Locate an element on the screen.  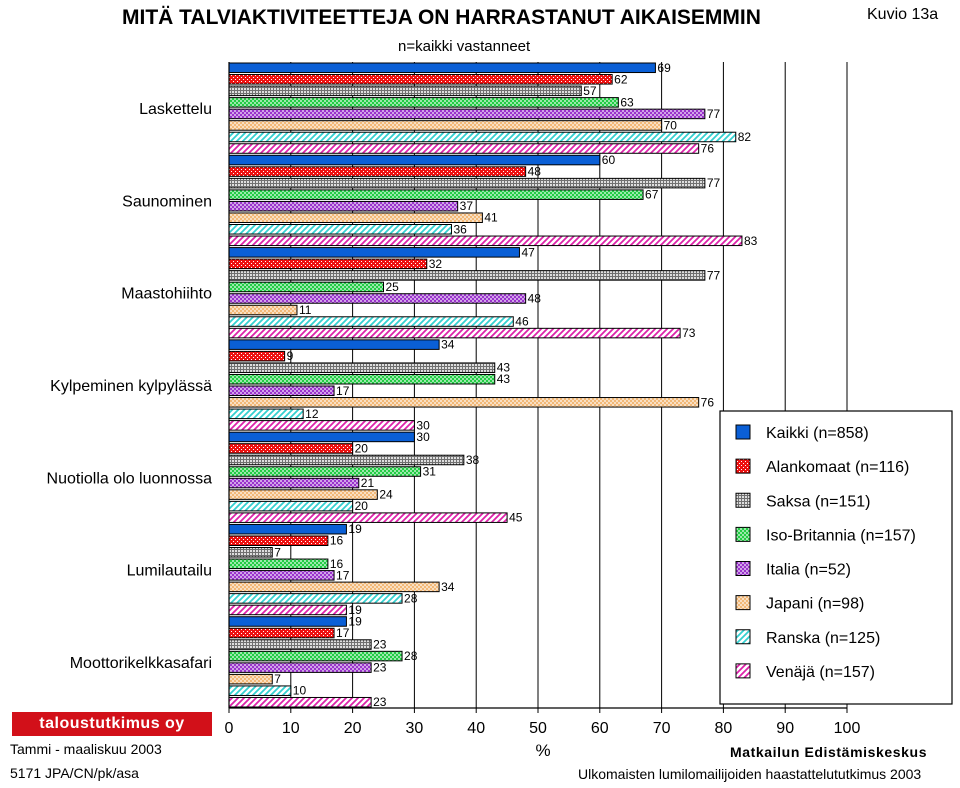
bar-value-label: 21 is located at coordinates (368, 483).